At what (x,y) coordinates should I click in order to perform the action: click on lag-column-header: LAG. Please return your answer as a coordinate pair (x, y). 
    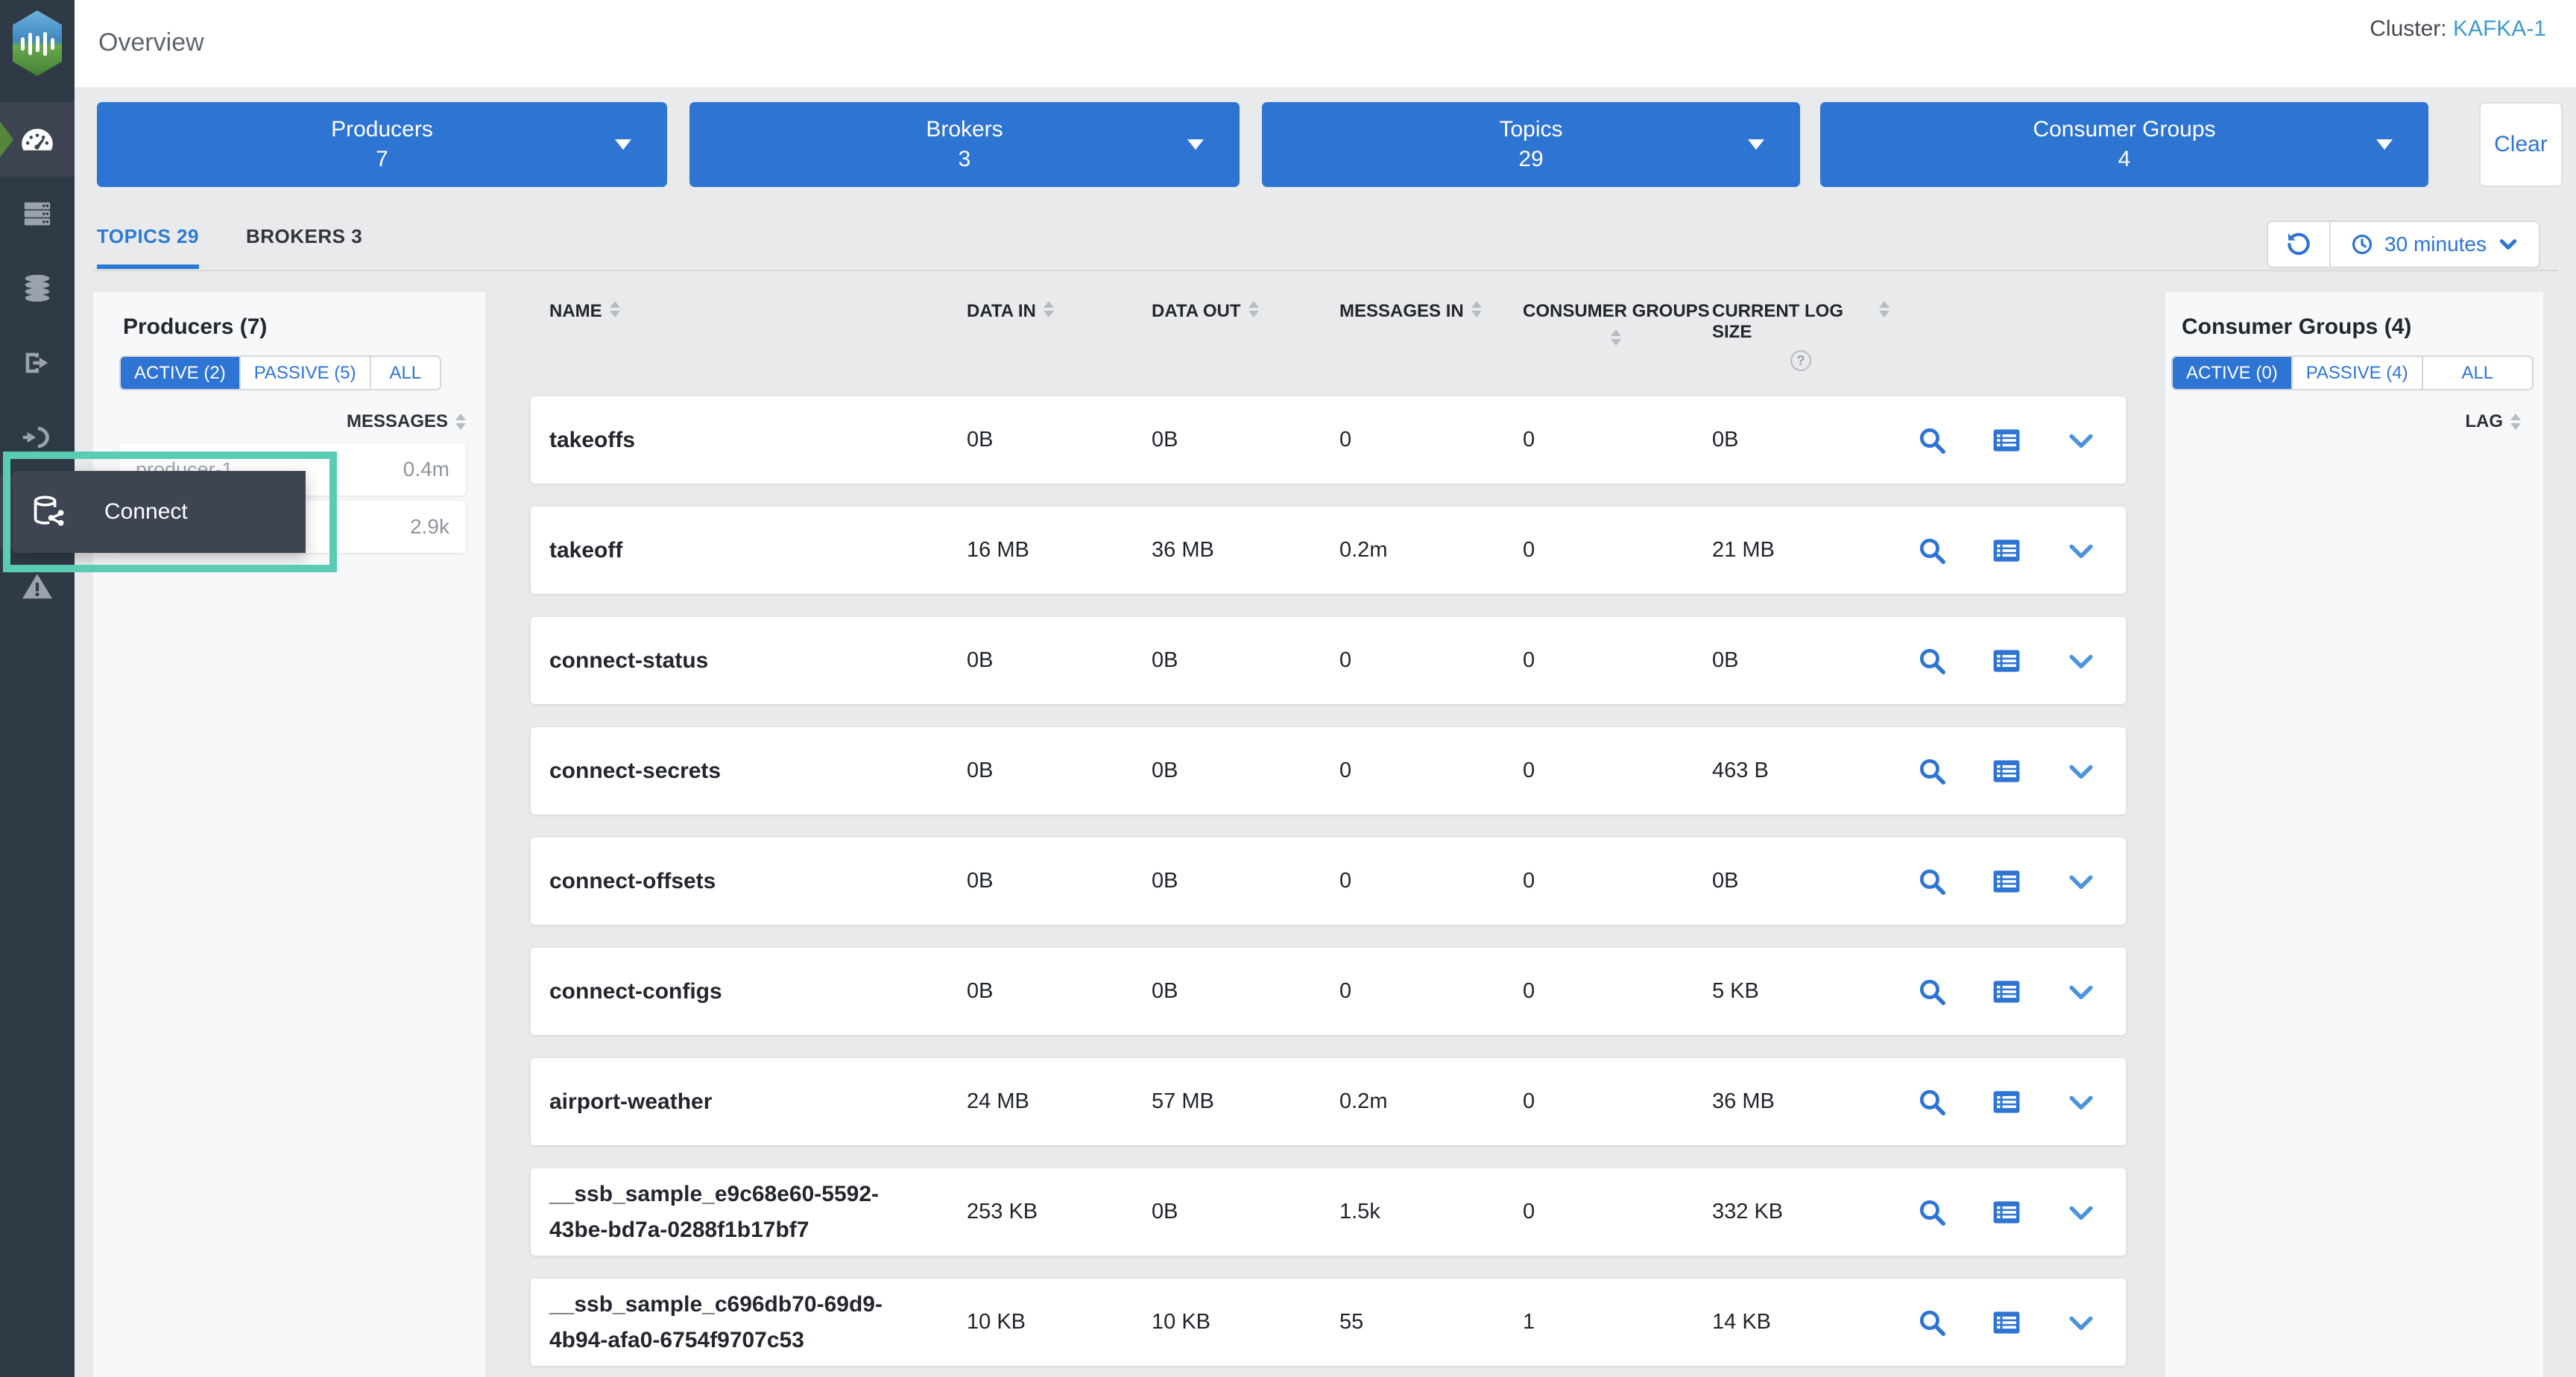
    Looking at the image, I should click on (2493, 421).